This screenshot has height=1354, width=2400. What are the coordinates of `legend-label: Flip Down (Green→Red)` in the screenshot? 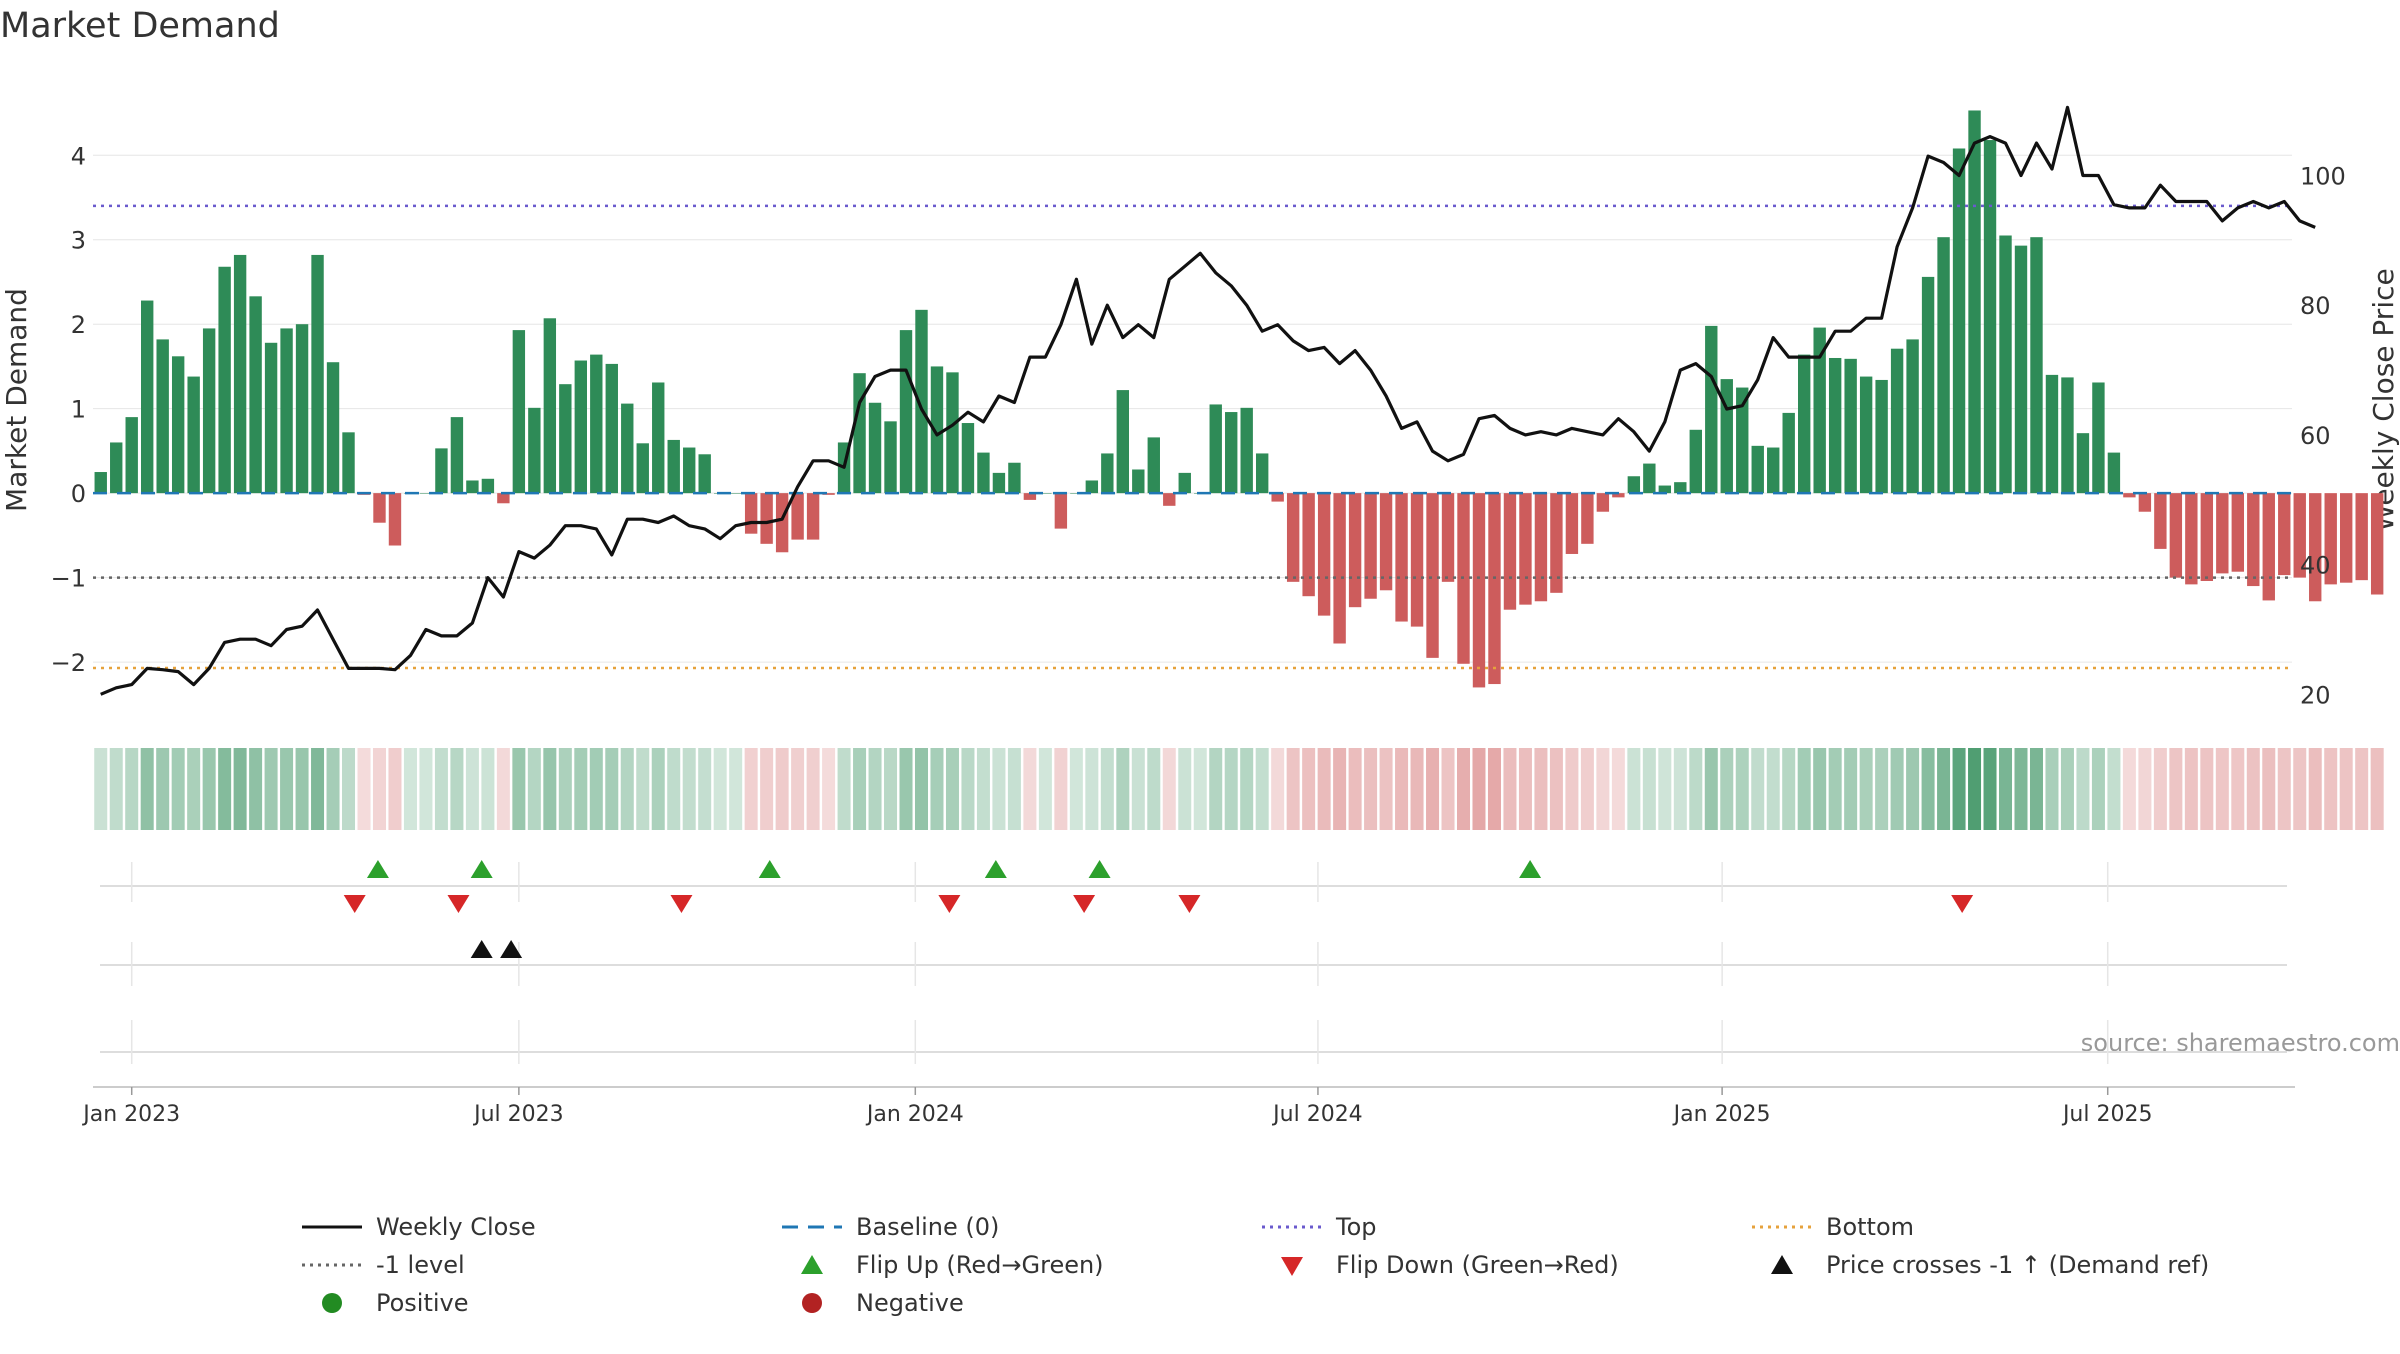 It's located at (1477, 1265).